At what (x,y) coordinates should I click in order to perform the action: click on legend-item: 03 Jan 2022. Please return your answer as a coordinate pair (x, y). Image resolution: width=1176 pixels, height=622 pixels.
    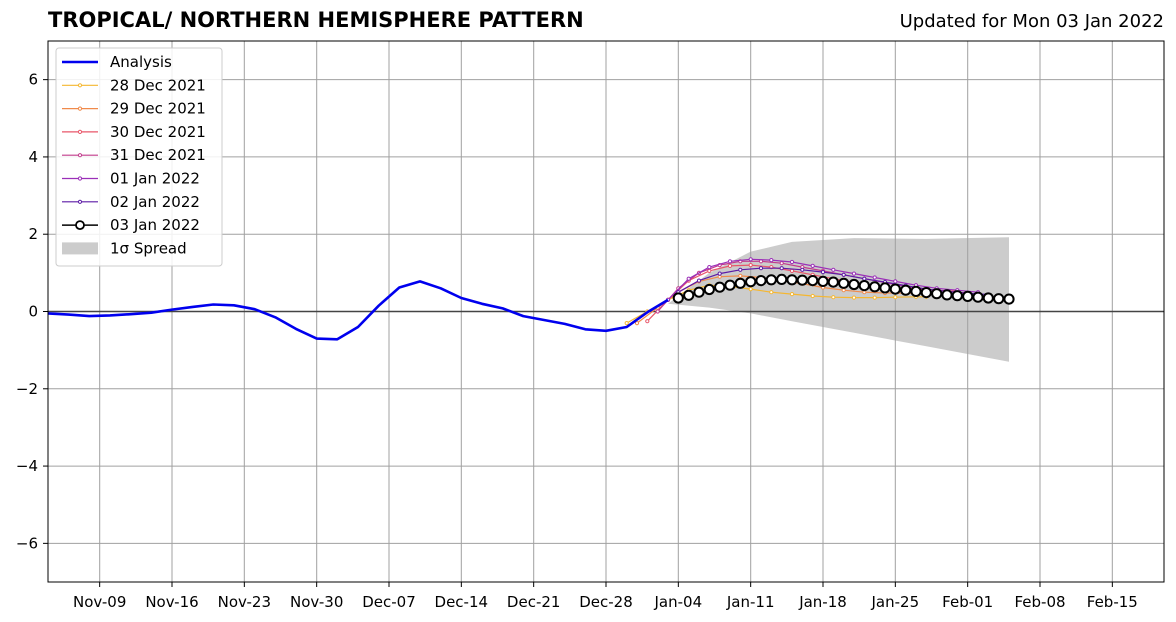
    Looking at the image, I should click on (131, 225).